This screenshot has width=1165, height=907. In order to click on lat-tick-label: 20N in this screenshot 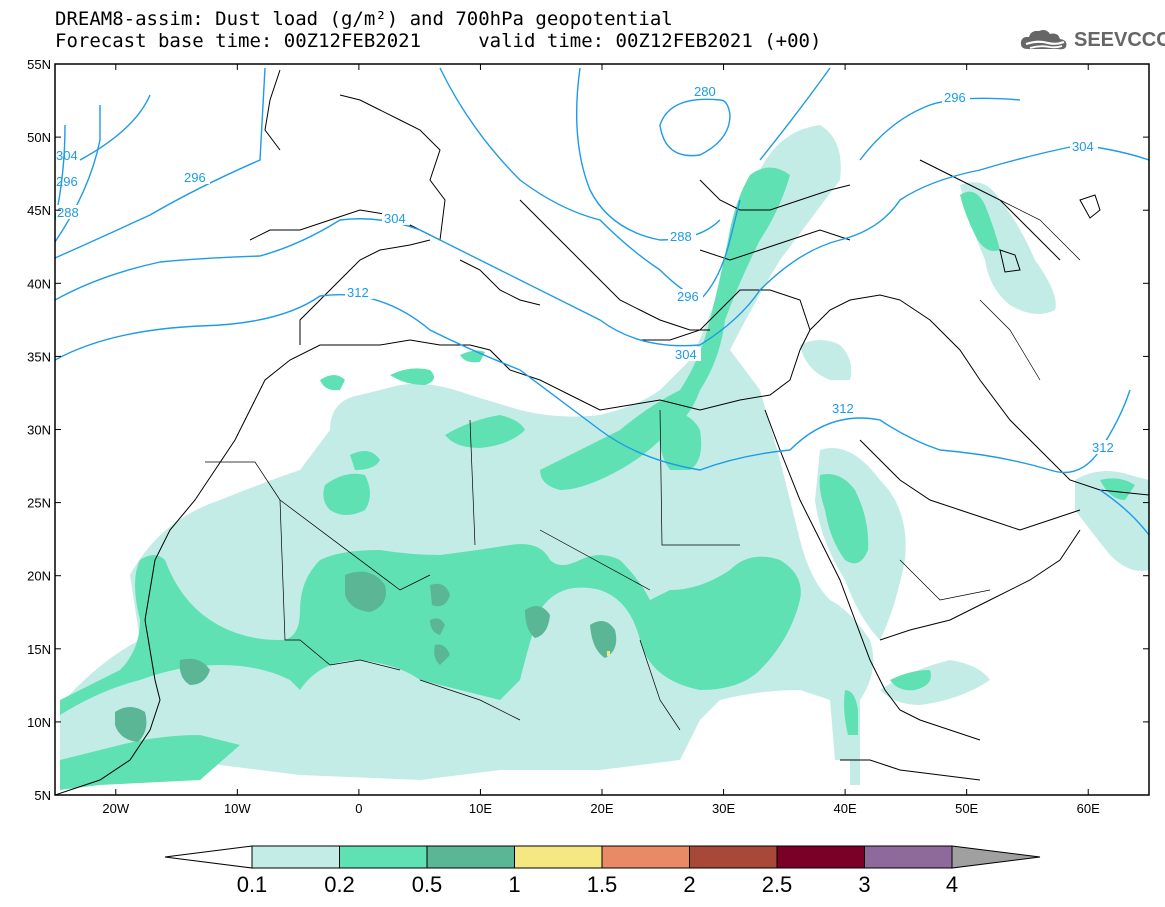, I will do `click(39, 576)`.